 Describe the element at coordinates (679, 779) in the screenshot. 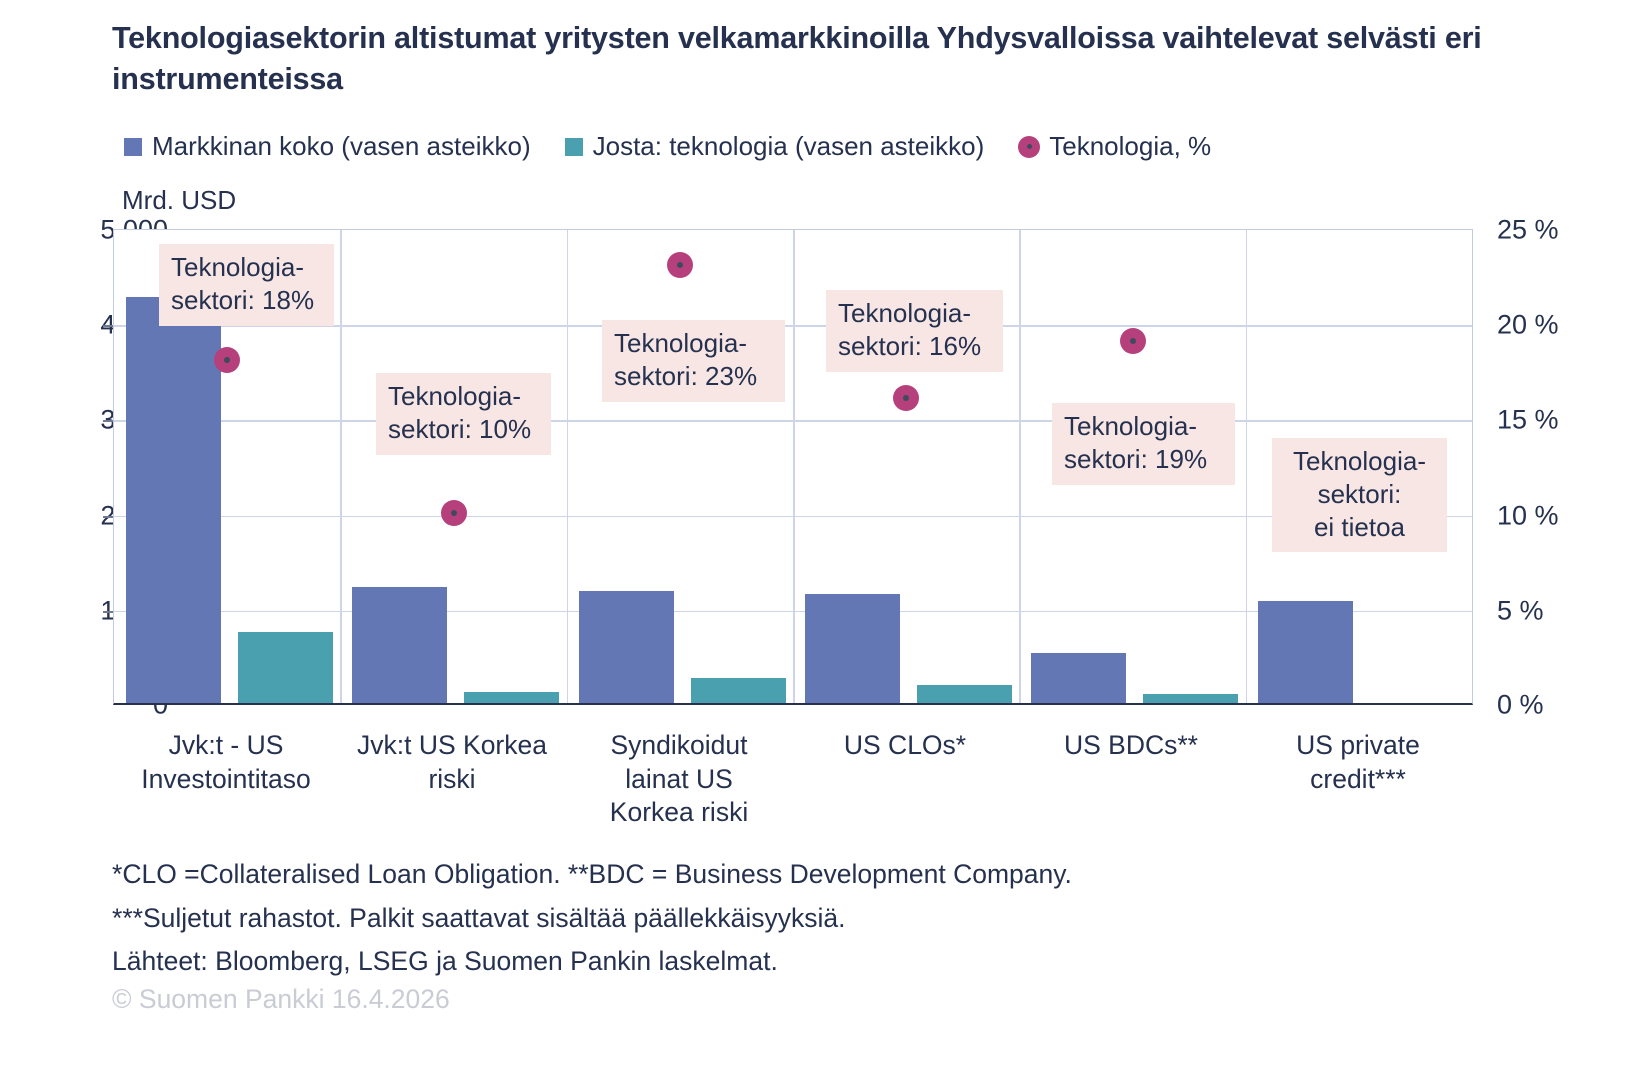

I see `x-axis-label-syndikoidut-lainat: Syndikoidut lainat US Korkea riski` at that location.